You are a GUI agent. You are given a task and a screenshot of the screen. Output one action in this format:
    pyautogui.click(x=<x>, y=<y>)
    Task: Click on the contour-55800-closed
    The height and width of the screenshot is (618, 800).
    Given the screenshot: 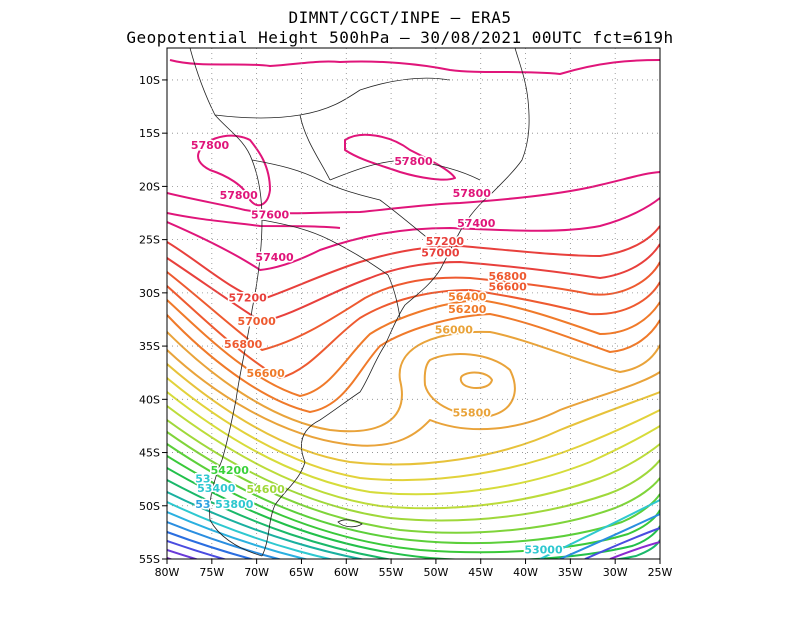 What is the action you would take?
    pyautogui.click(x=469, y=385)
    